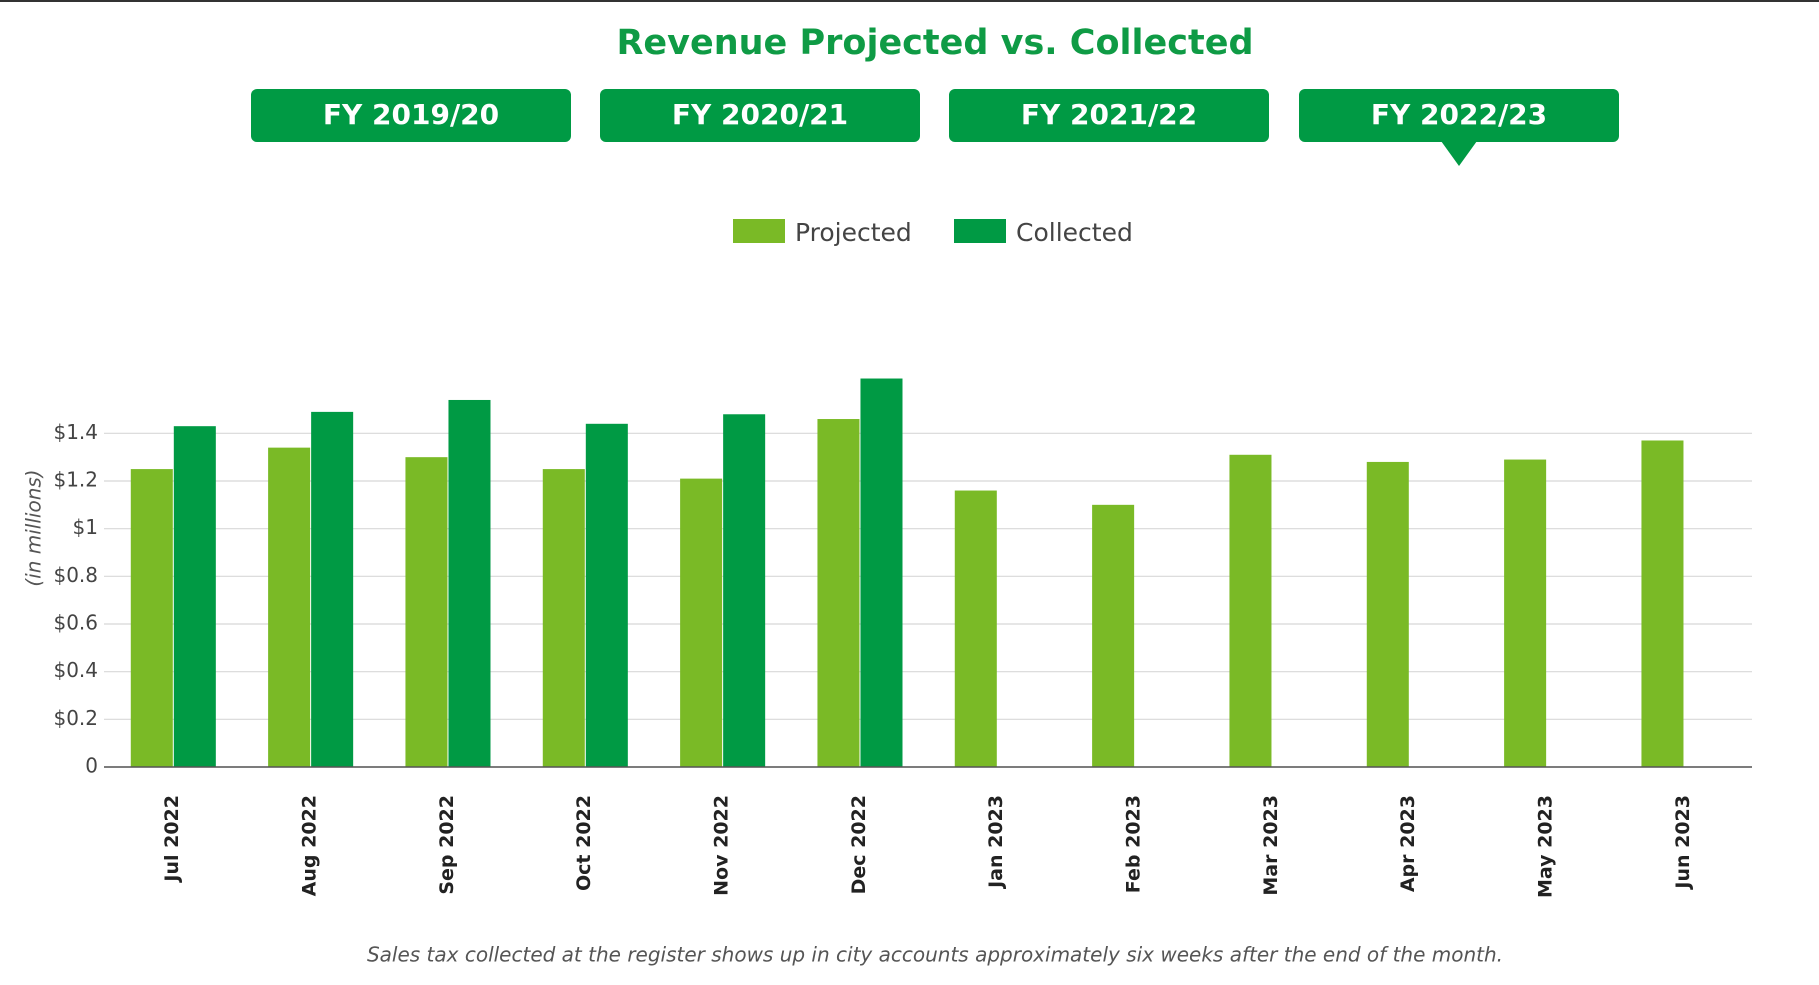 The image size is (1819, 985). I want to click on tab-label: FY 2022/23, so click(1459, 114).